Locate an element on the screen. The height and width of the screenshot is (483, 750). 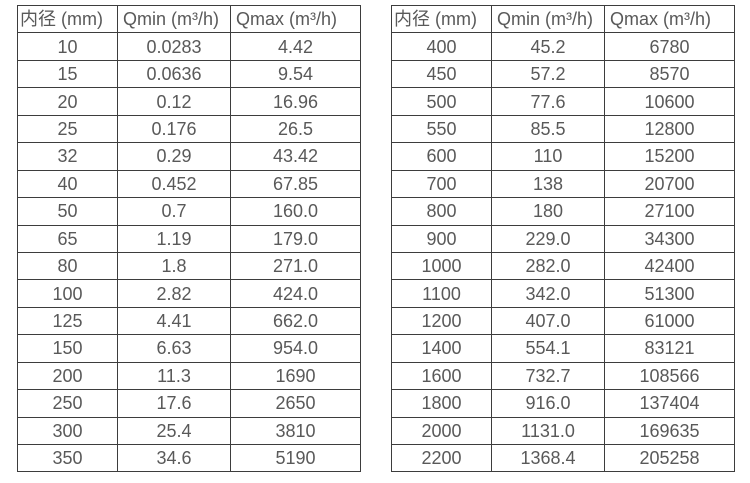
table-row: 50 0.7 160.0 is located at coordinates (189, 211).